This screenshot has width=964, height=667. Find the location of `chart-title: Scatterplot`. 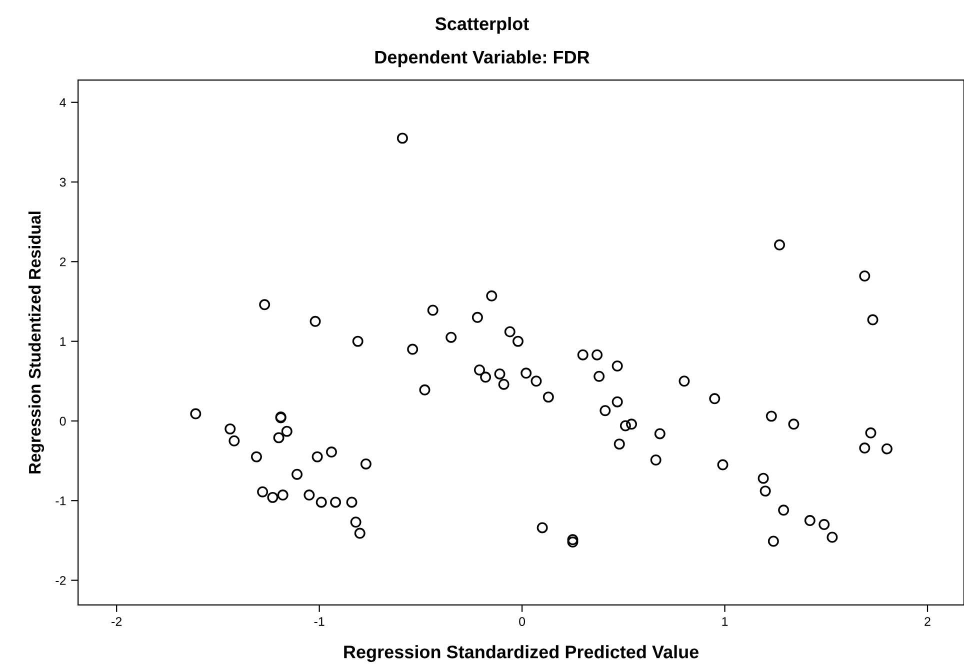

chart-title: Scatterplot is located at coordinates (482, 25).